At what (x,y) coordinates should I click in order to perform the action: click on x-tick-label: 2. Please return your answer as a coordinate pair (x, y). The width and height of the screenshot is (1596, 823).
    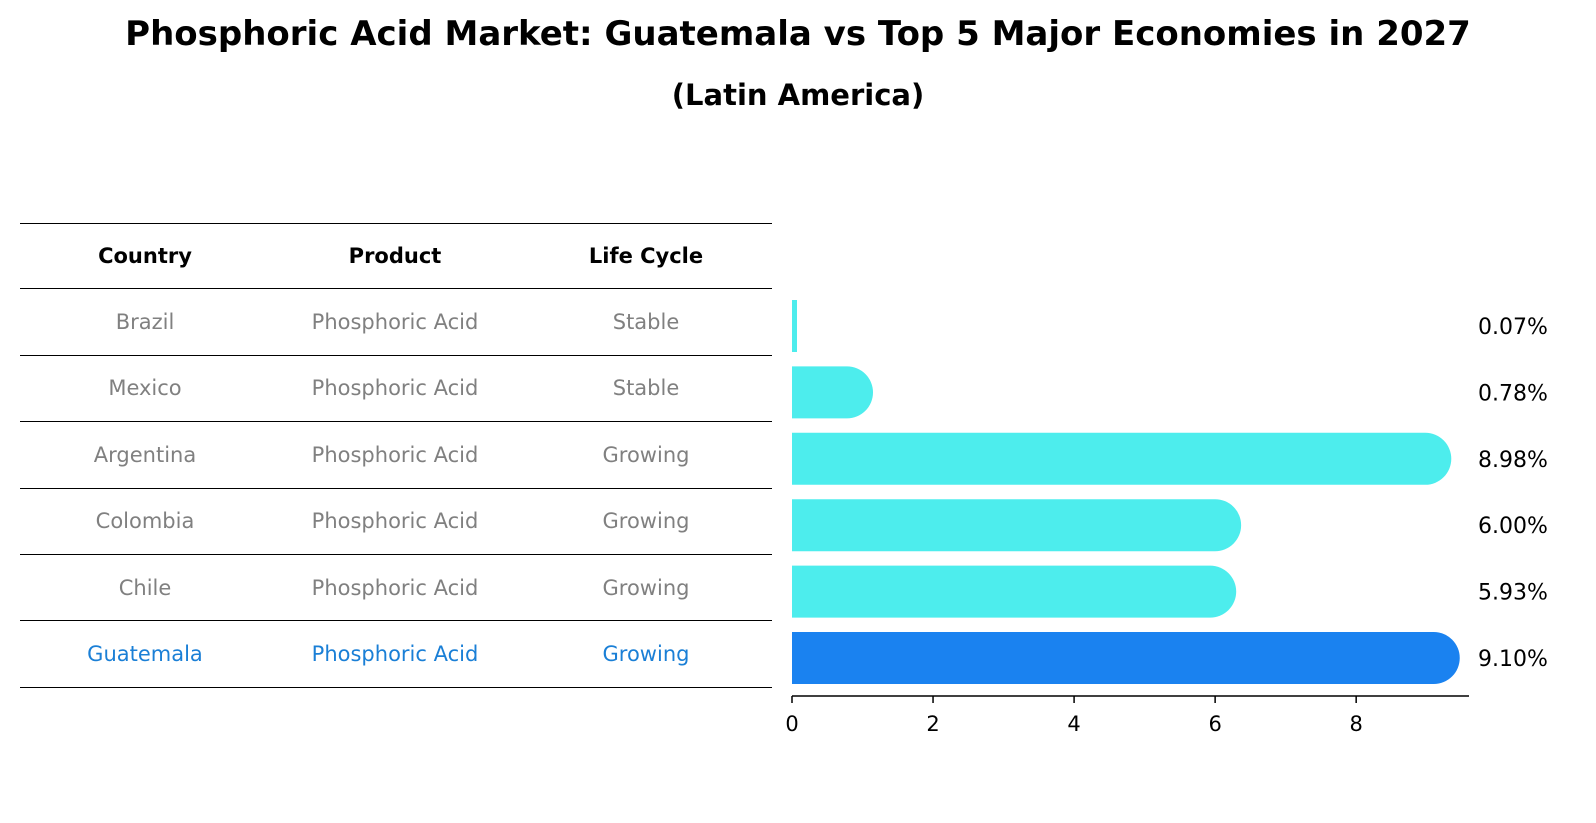
    Looking at the image, I should click on (932, 724).